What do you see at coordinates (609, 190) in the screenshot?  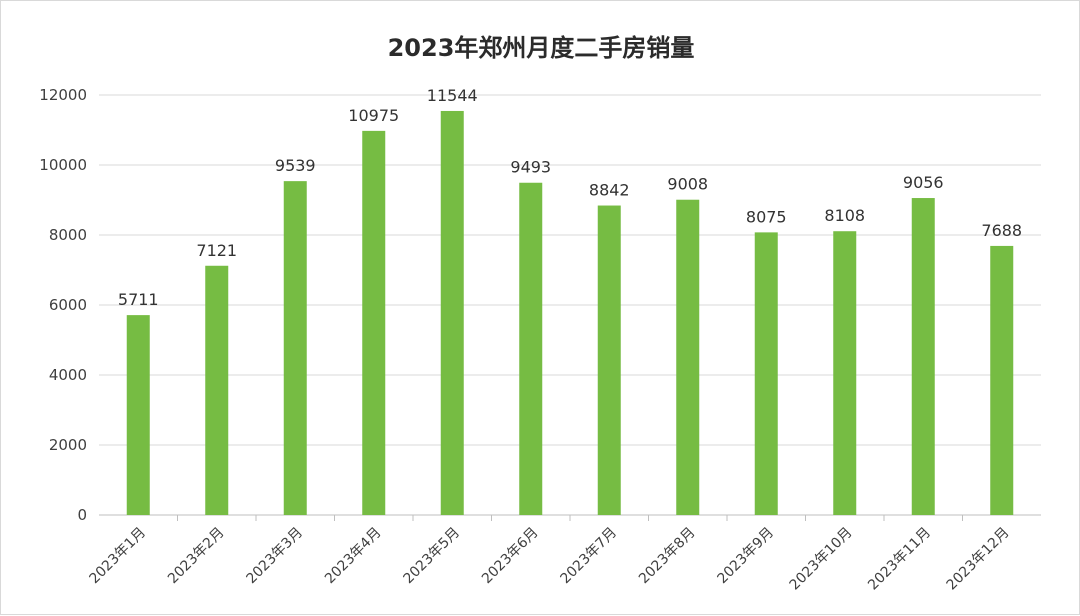 I see `data-label: 8842` at bounding box center [609, 190].